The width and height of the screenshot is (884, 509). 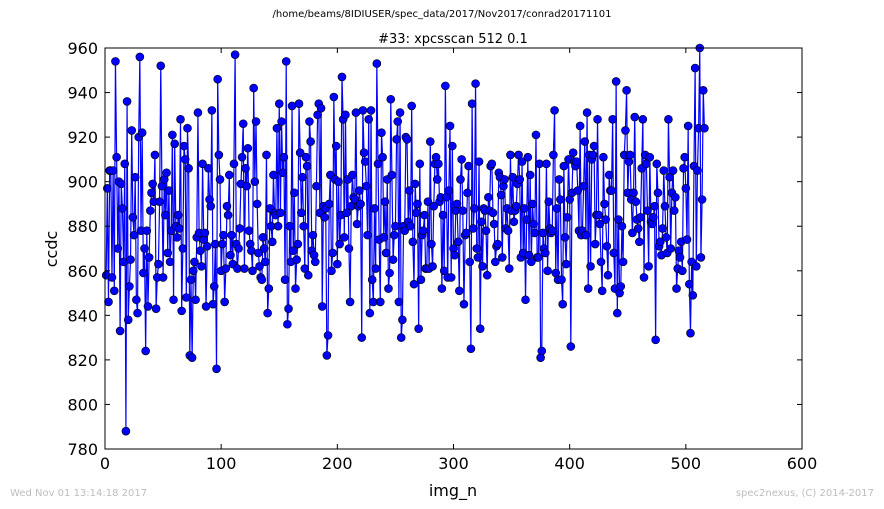 I want to click on y-tick-label: 880, so click(x=82, y=226).